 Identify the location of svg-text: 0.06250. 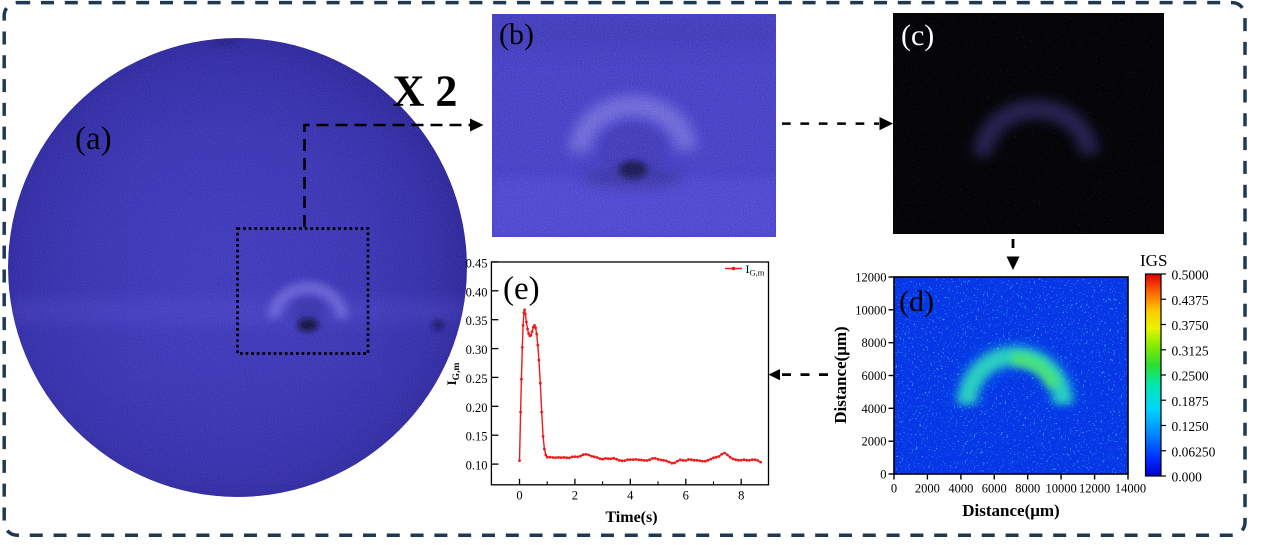
(1194, 451).